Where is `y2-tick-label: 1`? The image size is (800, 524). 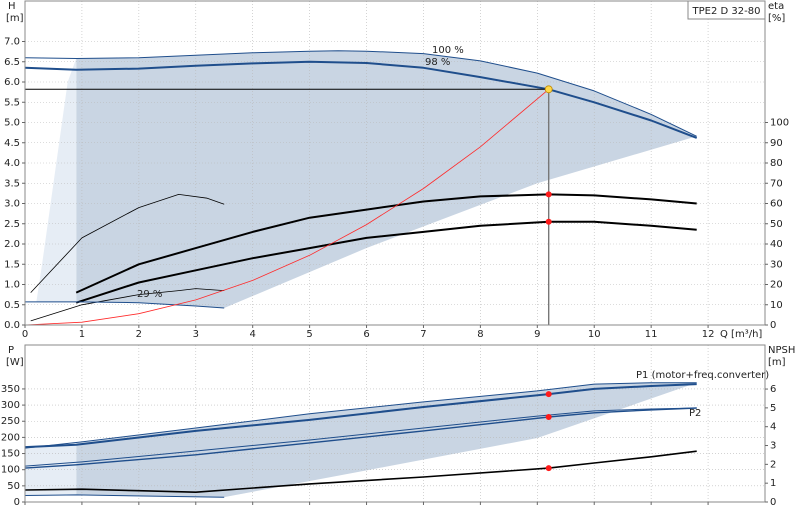 y2-tick-label: 1 is located at coordinates (773, 483).